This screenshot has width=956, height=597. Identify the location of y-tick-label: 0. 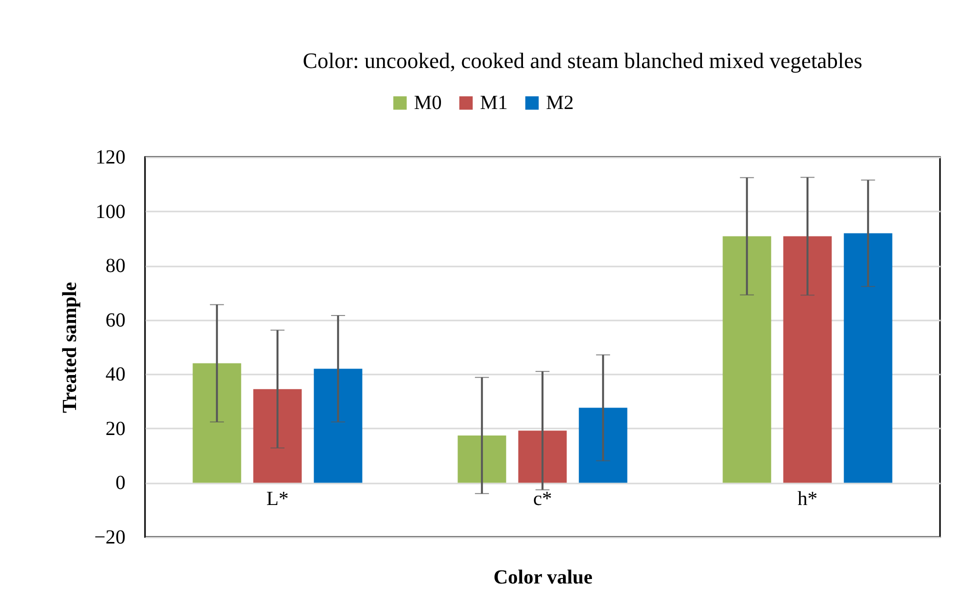
(121, 483).